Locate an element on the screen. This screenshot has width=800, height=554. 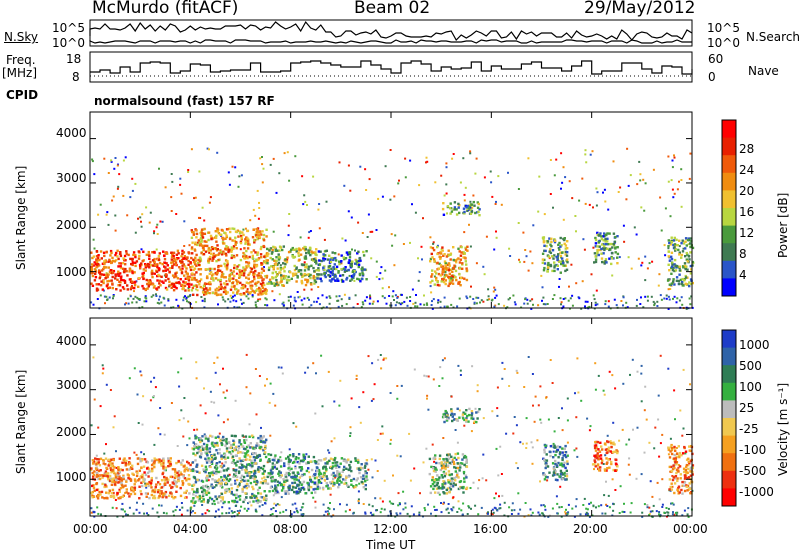
power-panel-region-6-cell is located at coordinates (543, 237).